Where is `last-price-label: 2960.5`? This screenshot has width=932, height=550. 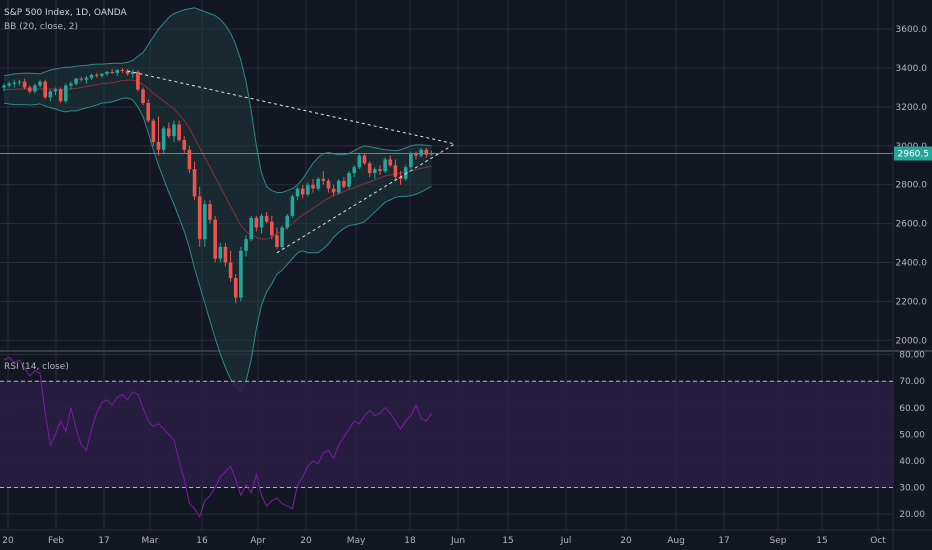 last-price-label: 2960.5 is located at coordinates (914, 155).